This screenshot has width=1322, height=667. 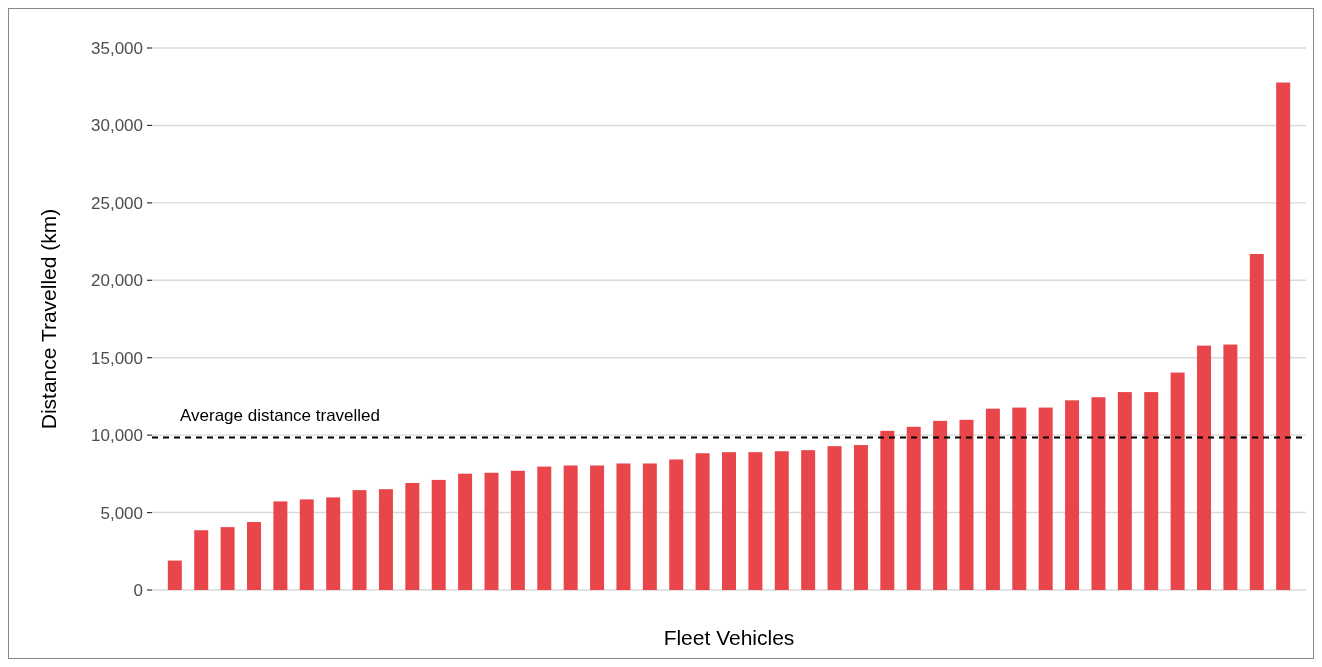 I want to click on y-axis-title: Distance Travelled (km), so click(x=48, y=319).